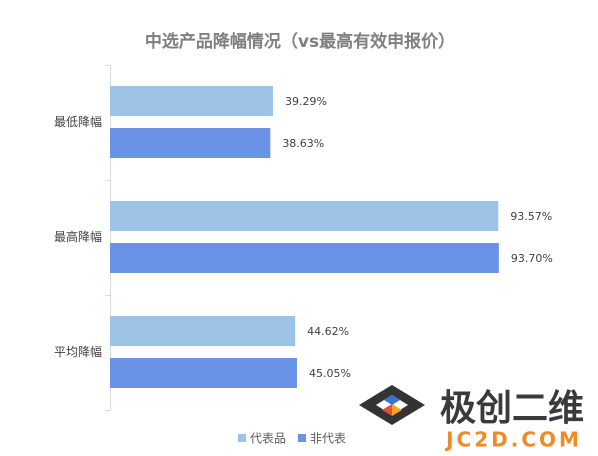 The image size is (598, 456). What do you see at coordinates (531, 216) in the screenshot?
I see `value-label: 93.57%` at bounding box center [531, 216].